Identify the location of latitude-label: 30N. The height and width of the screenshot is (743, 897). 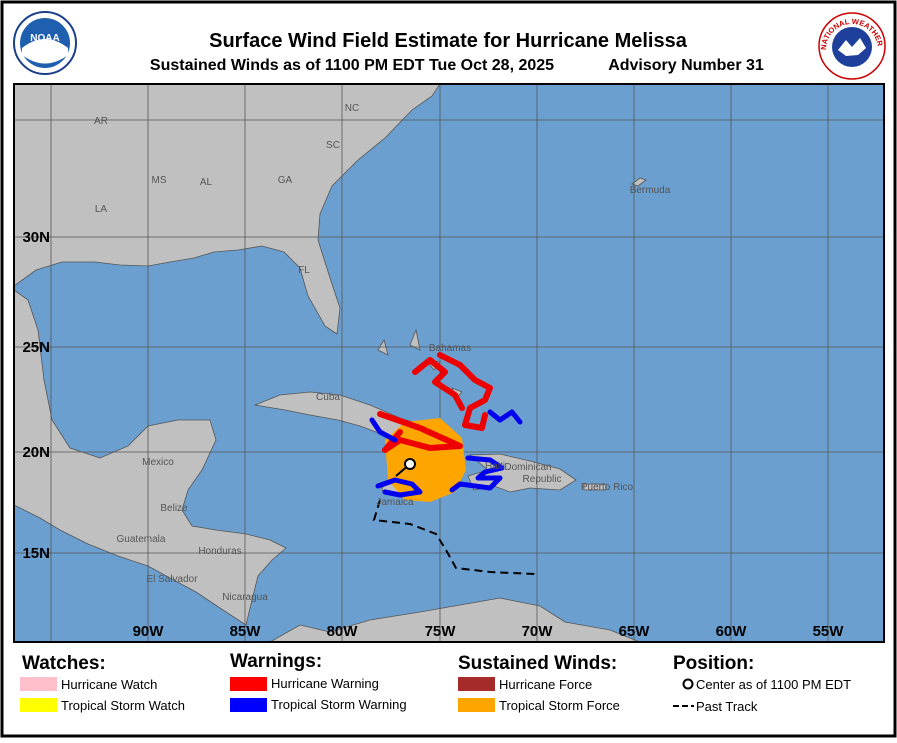
(36, 237).